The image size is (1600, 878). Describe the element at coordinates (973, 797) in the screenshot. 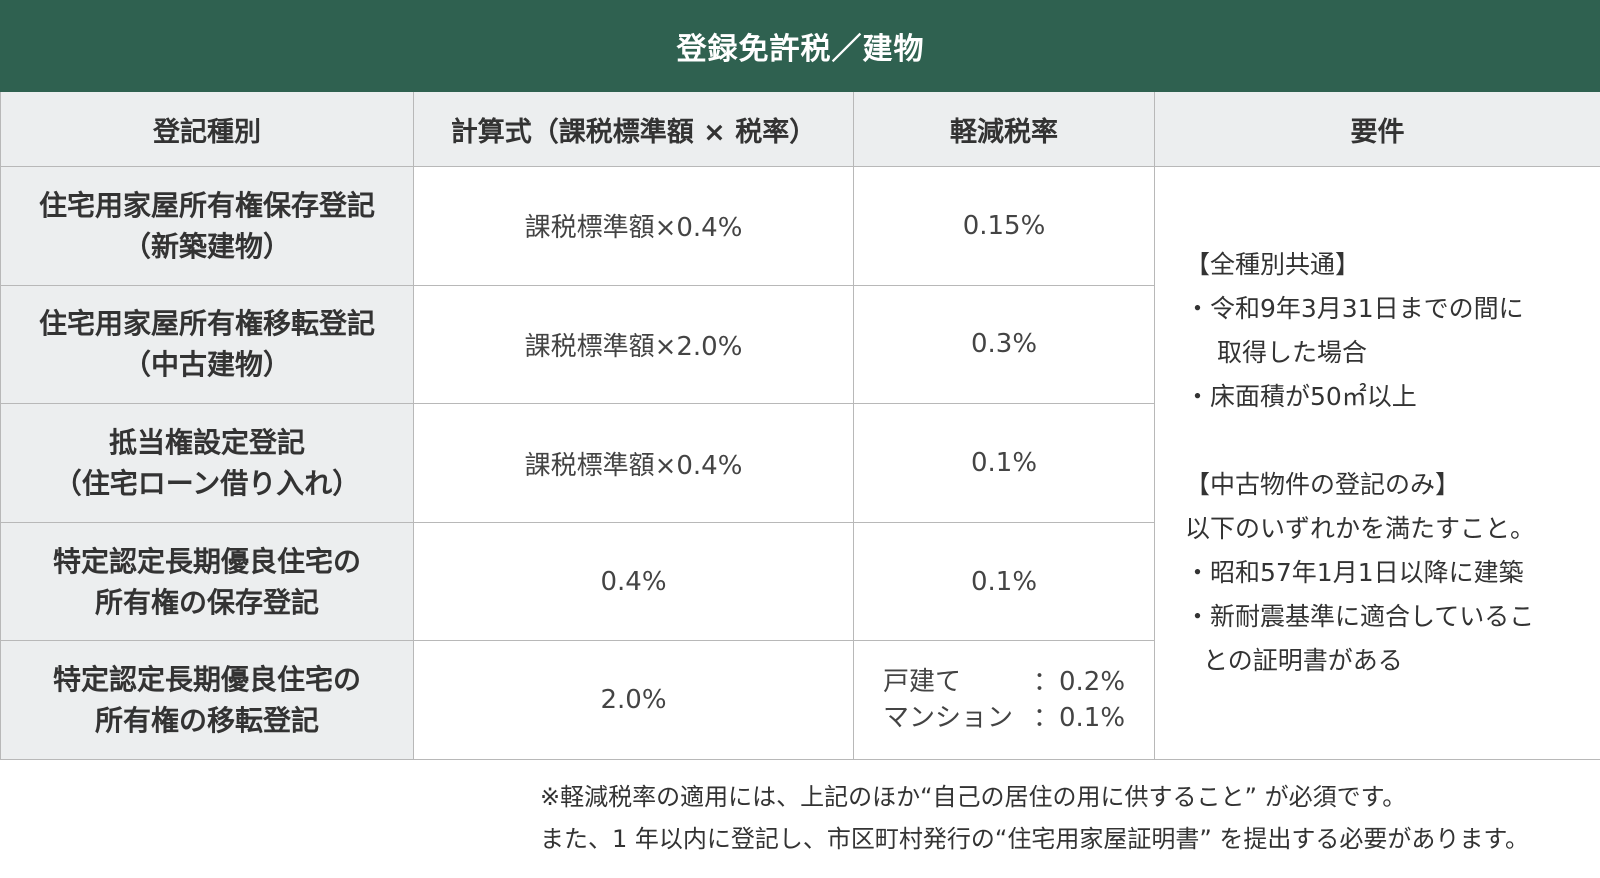

I see `footnote-line1: ※軽減税率の適用には、上記のほか“自己の居住の用に供すること” が必須です。` at that location.